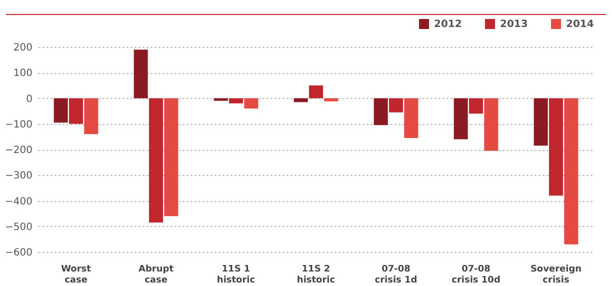  Describe the element at coordinates (476, 275) in the screenshot. I see `x-tick-label: 07-08 crisis 10d` at that location.